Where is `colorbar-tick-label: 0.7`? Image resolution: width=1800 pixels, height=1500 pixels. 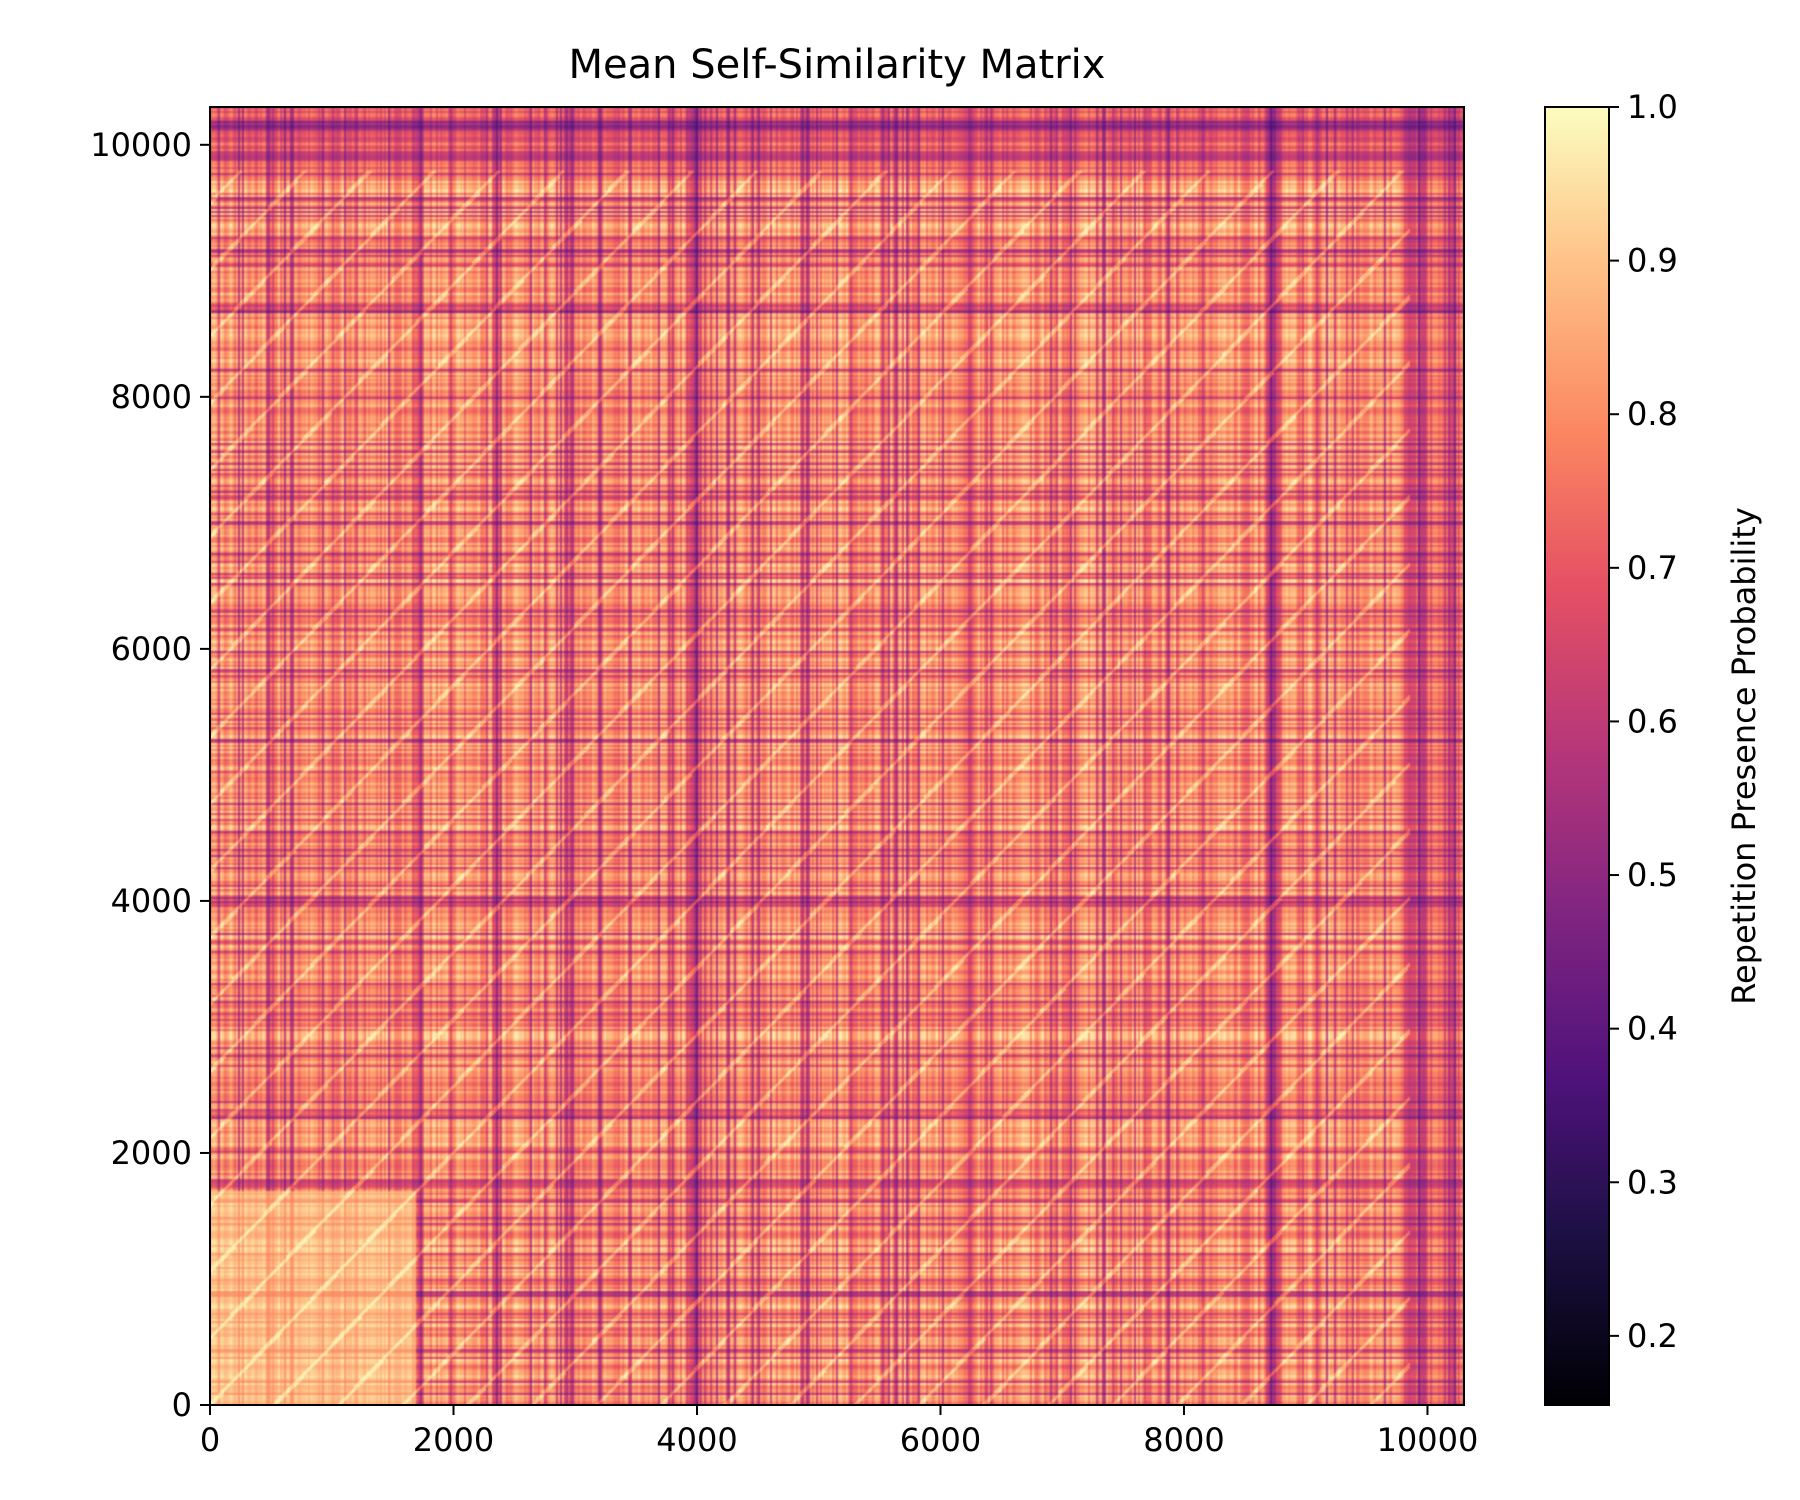
colorbar-tick-label: 0.7 is located at coordinates (1652, 568).